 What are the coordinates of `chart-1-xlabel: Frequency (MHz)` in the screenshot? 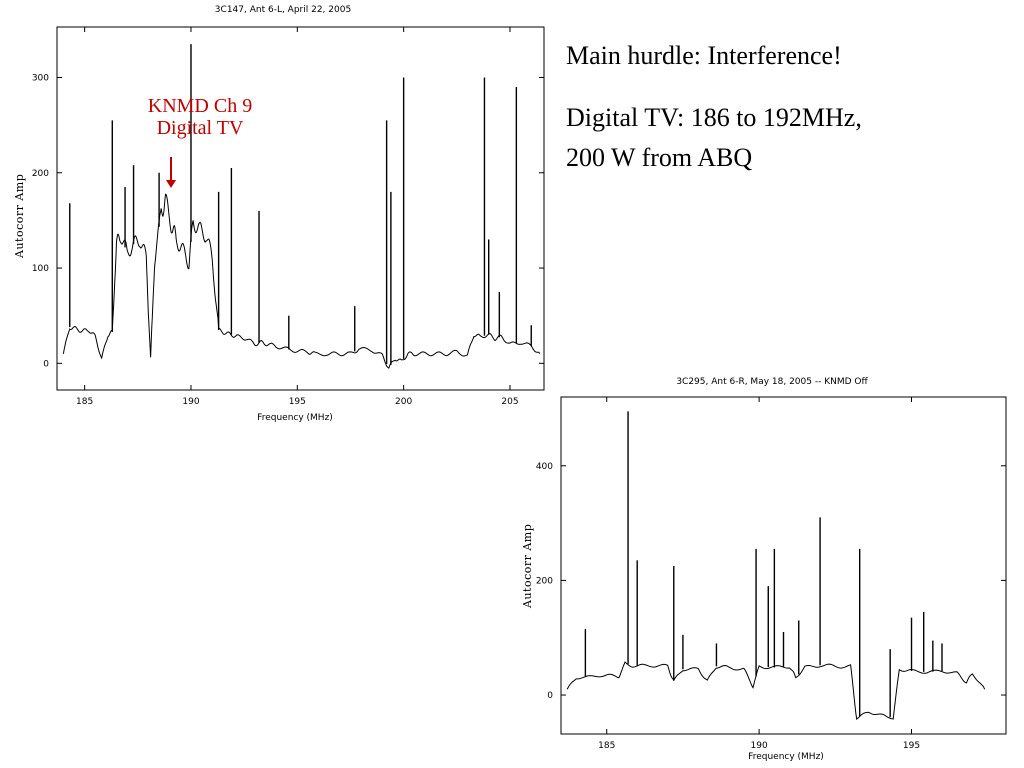 It's located at (295, 418).